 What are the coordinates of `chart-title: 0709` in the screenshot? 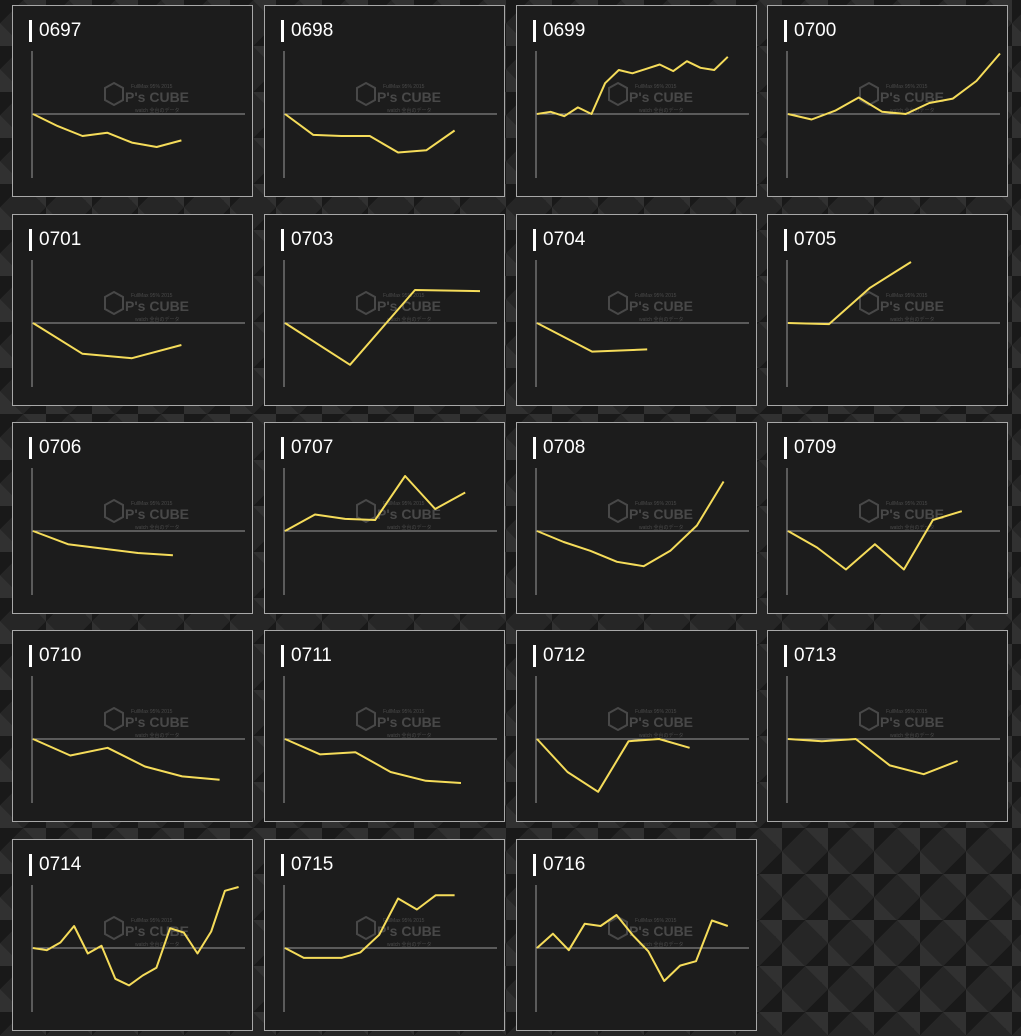 It's located at (810, 448).